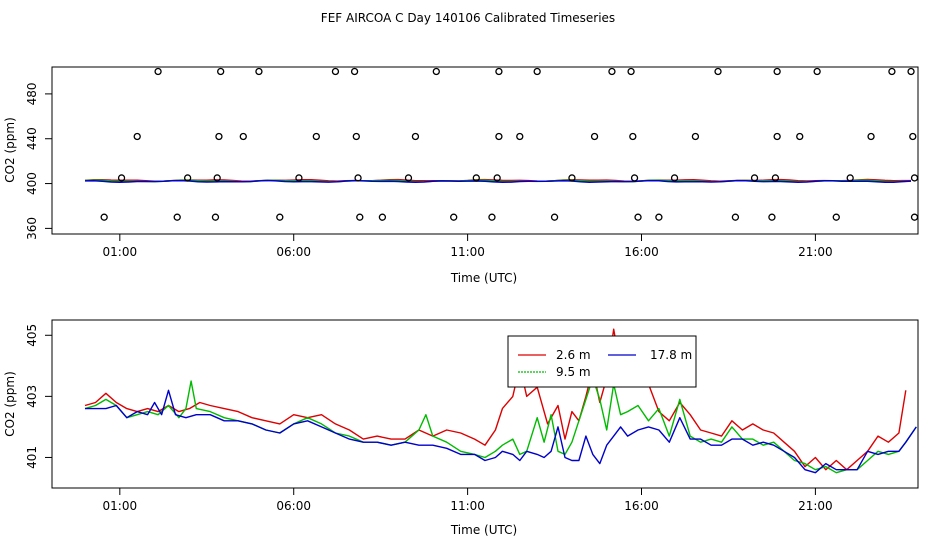 The image size is (936, 540). What do you see at coordinates (467, 252) in the screenshot?
I see `top-x-tick-label: 11:00` at bounding box center [467, 252].